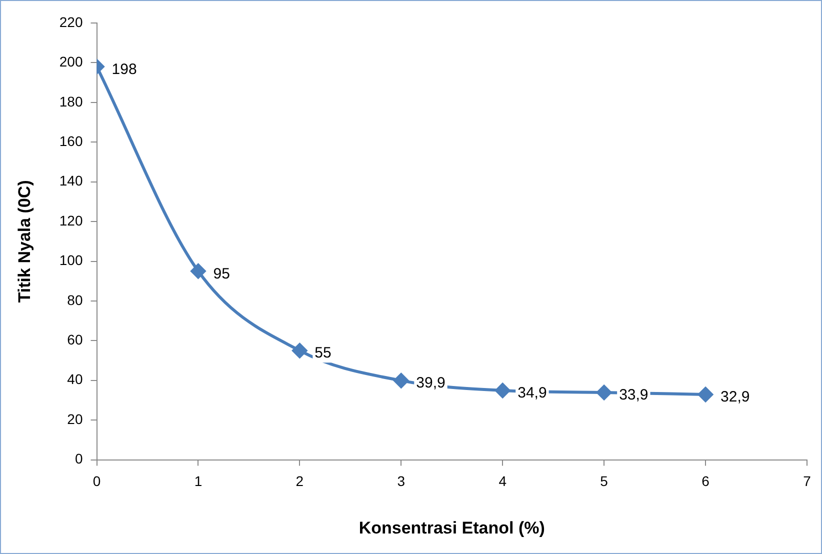  I want to click on x-tick-label: 7, so click(807, 481).